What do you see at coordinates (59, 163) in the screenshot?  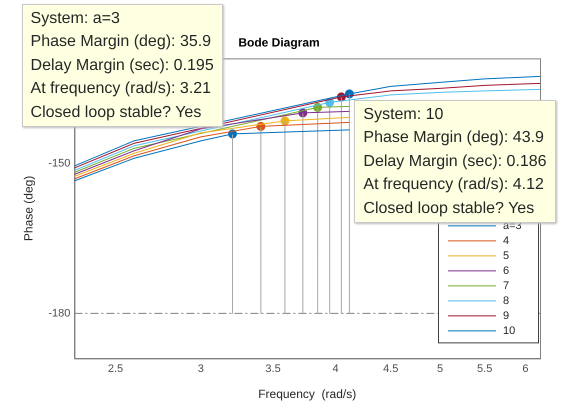 I see `y-tick-label: -150` at bounding box center [59, 163].